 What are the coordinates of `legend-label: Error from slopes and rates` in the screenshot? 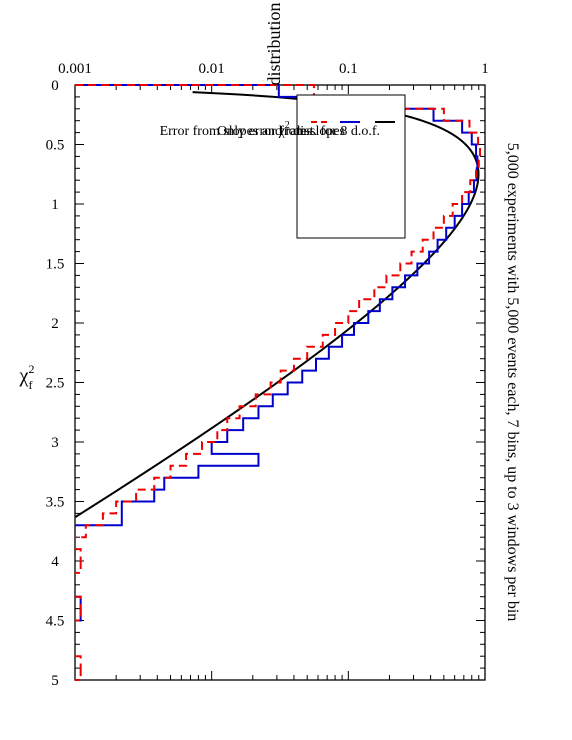 It's located at (236, 131).